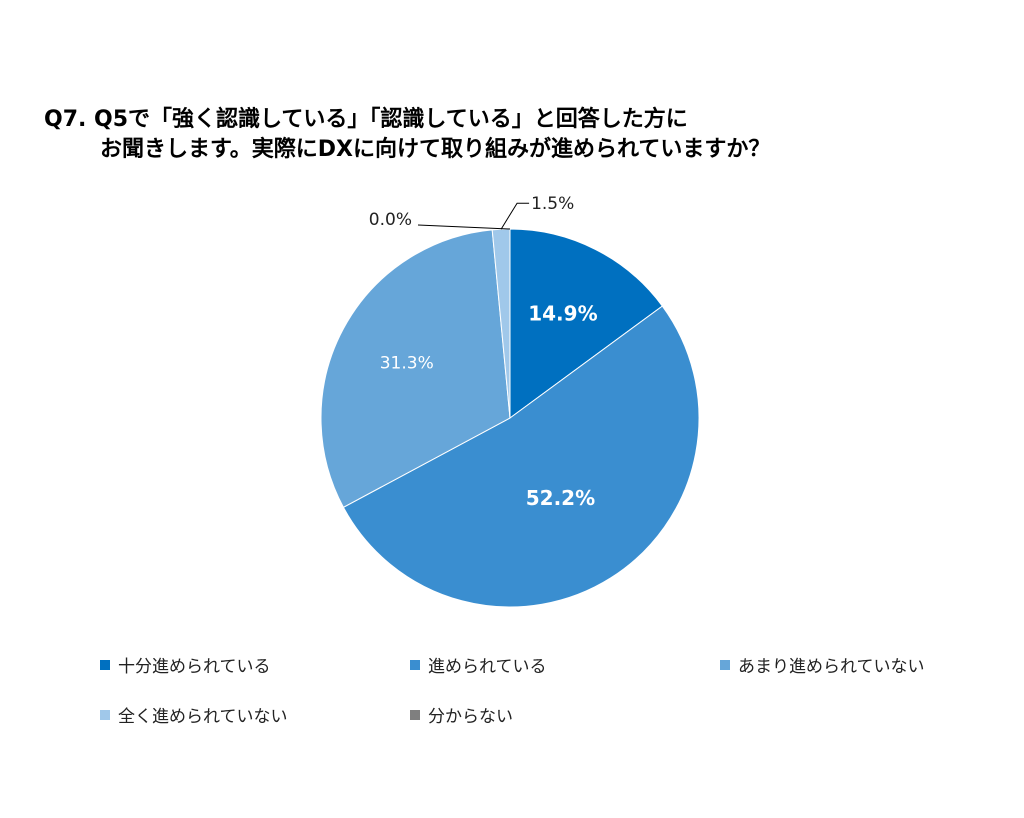 This screenshot has width=1024, height=818. I want to click on legend-item-1: 十分進められている, so click(185, 664).